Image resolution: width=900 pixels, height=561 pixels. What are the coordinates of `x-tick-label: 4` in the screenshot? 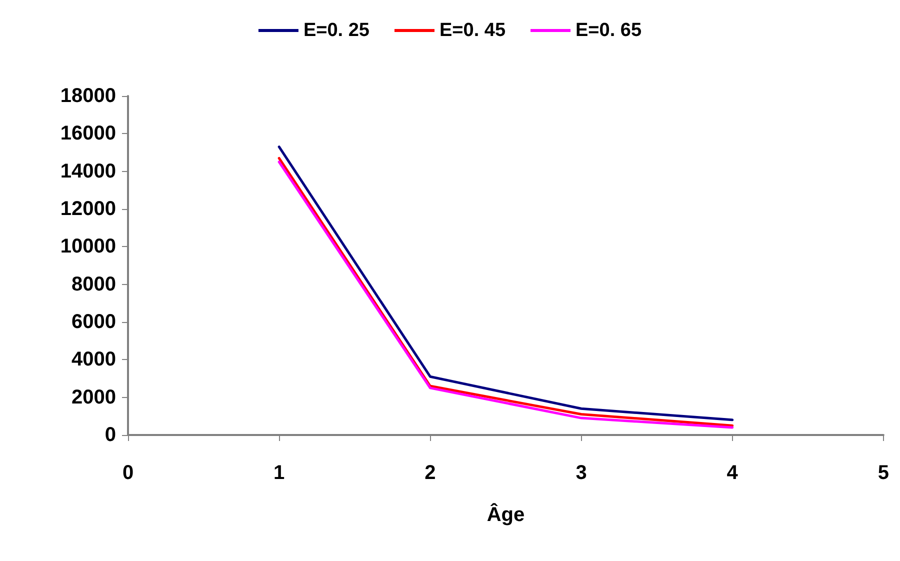 It's located at (732, 473).